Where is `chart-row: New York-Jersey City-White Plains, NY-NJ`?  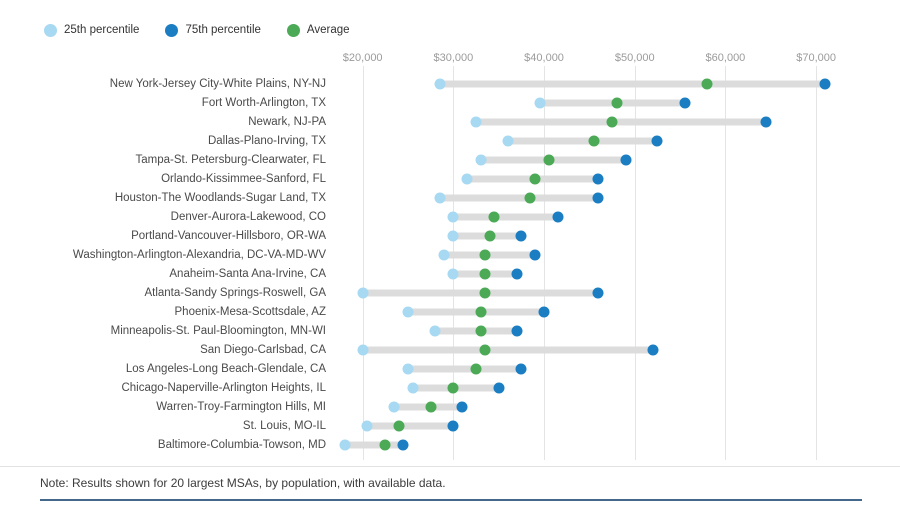
chart-row: New York-Jersey City-White Plains, NY-NJ is located at coordinates (450, 83).